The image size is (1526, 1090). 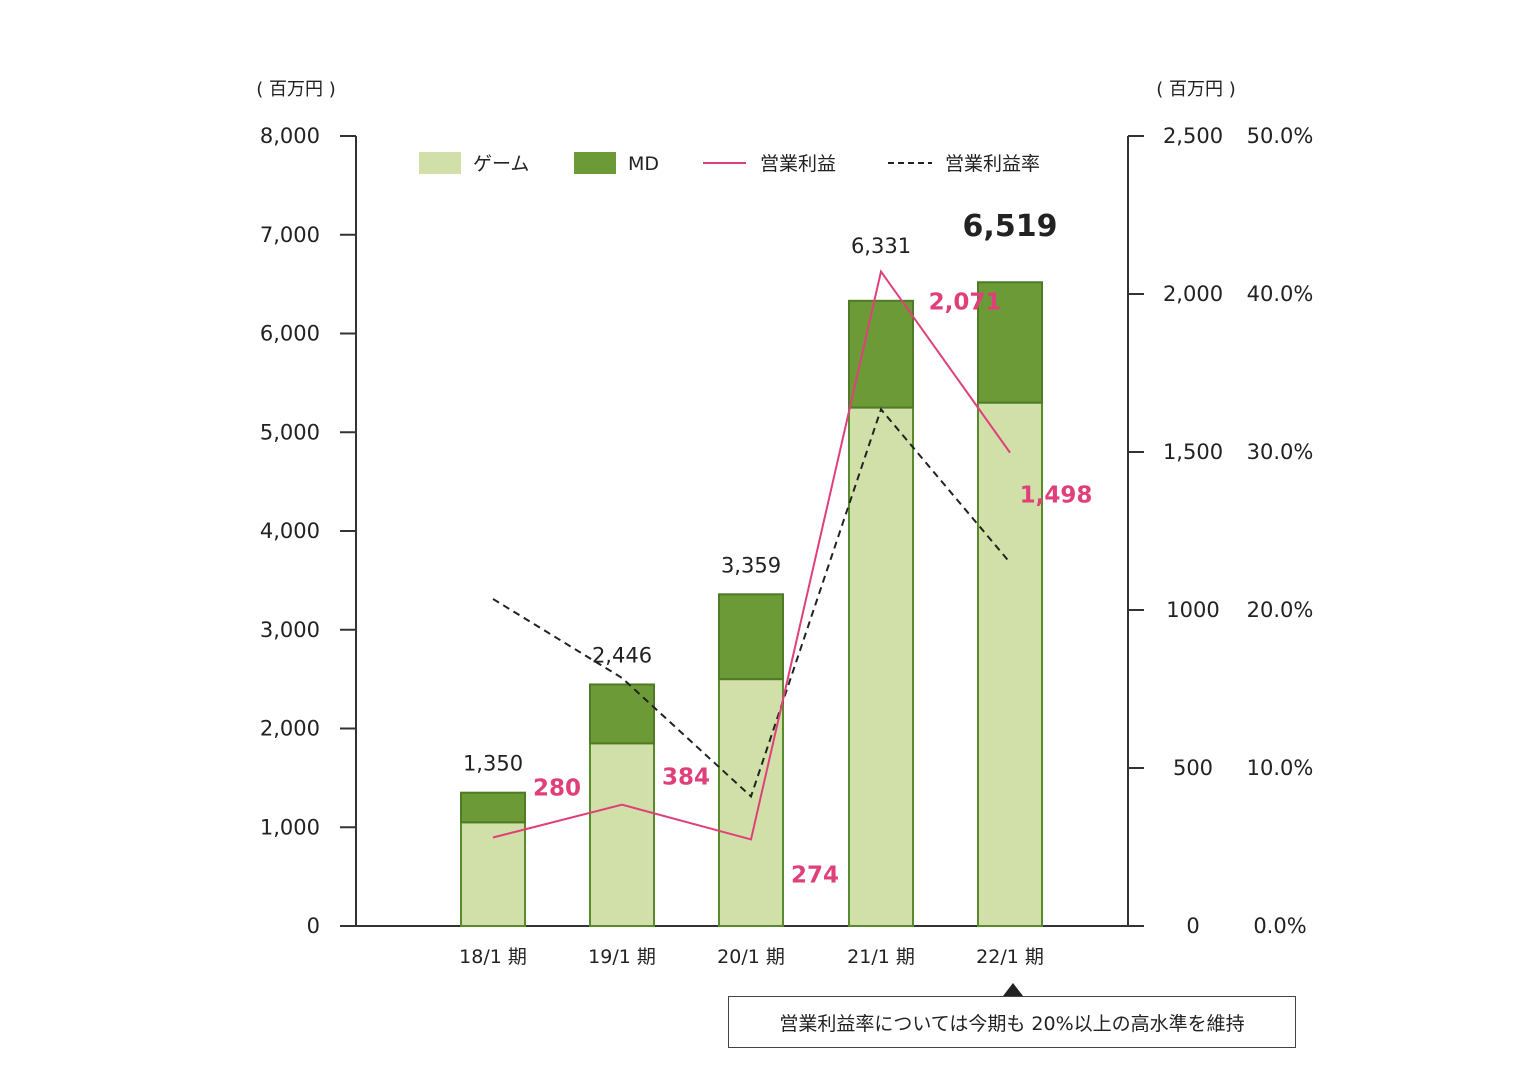 I want to click on profit-data-label: 280, so click(x=557, y=789).